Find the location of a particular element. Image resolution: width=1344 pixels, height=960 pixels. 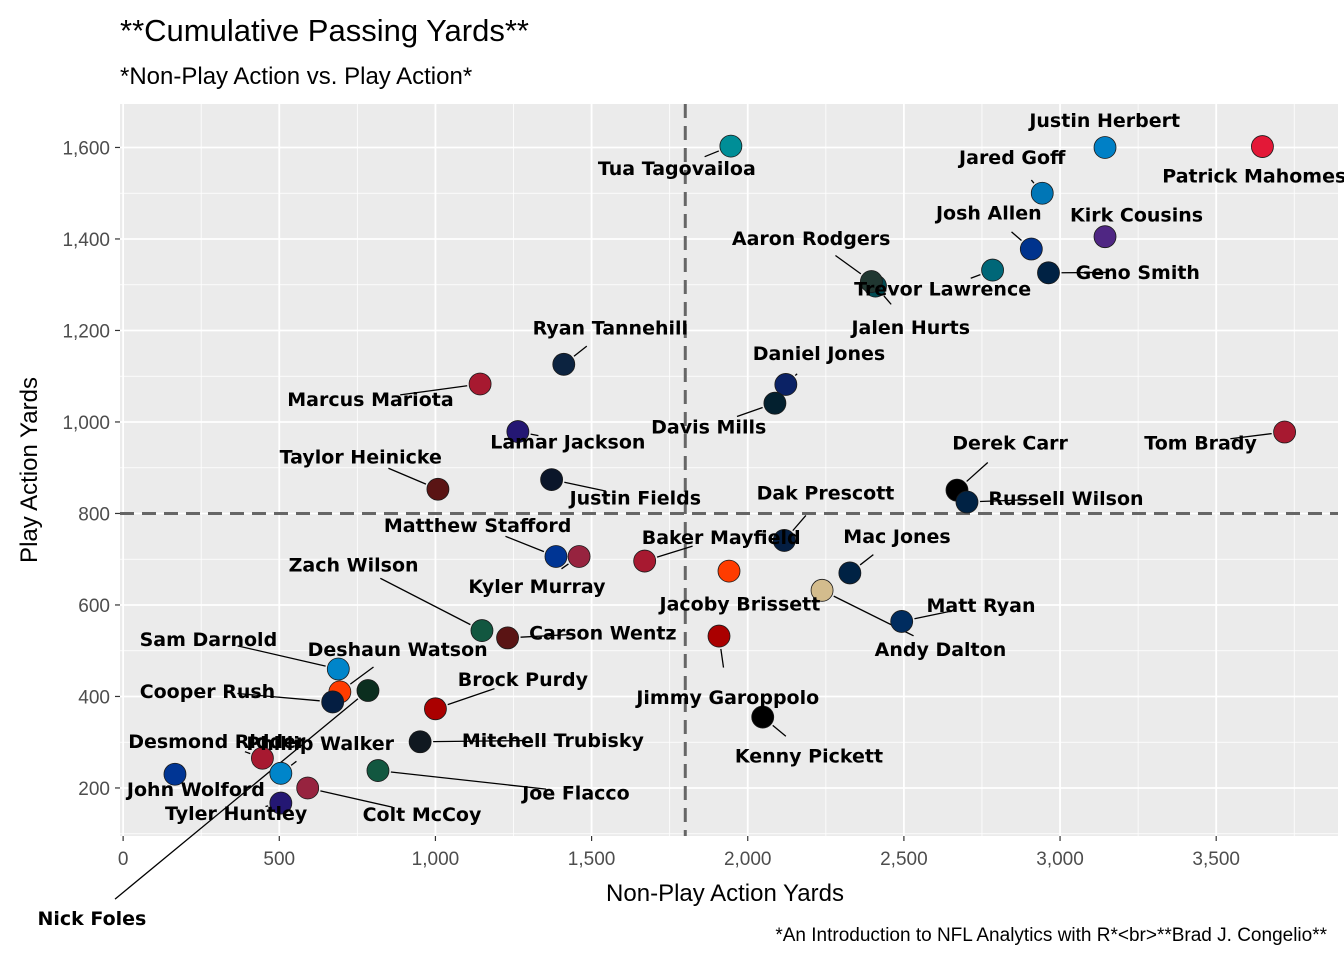

leader-daniel-jones is located at coordinates (796, 374).